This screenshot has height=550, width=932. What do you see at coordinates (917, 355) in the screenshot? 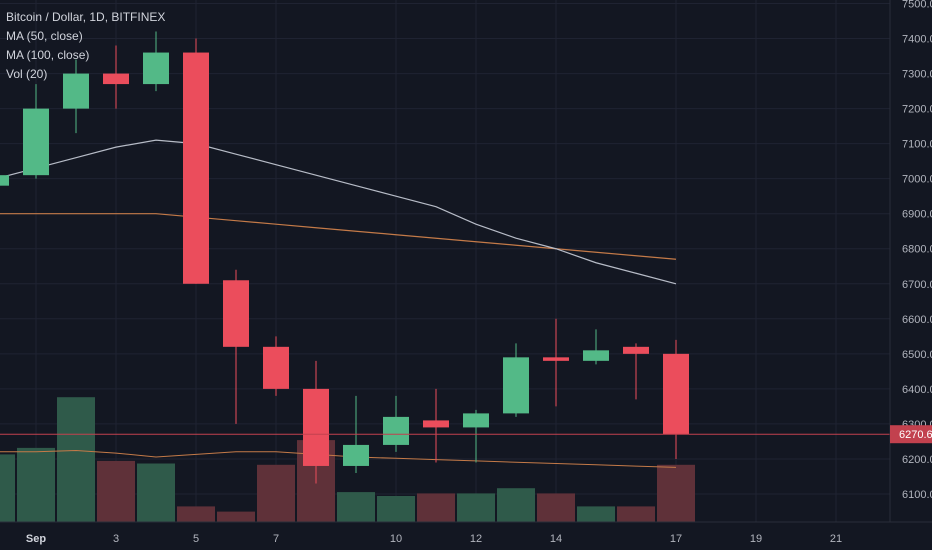
I see `price-tick-label: 6500.0` at bounding box center [917, 355].